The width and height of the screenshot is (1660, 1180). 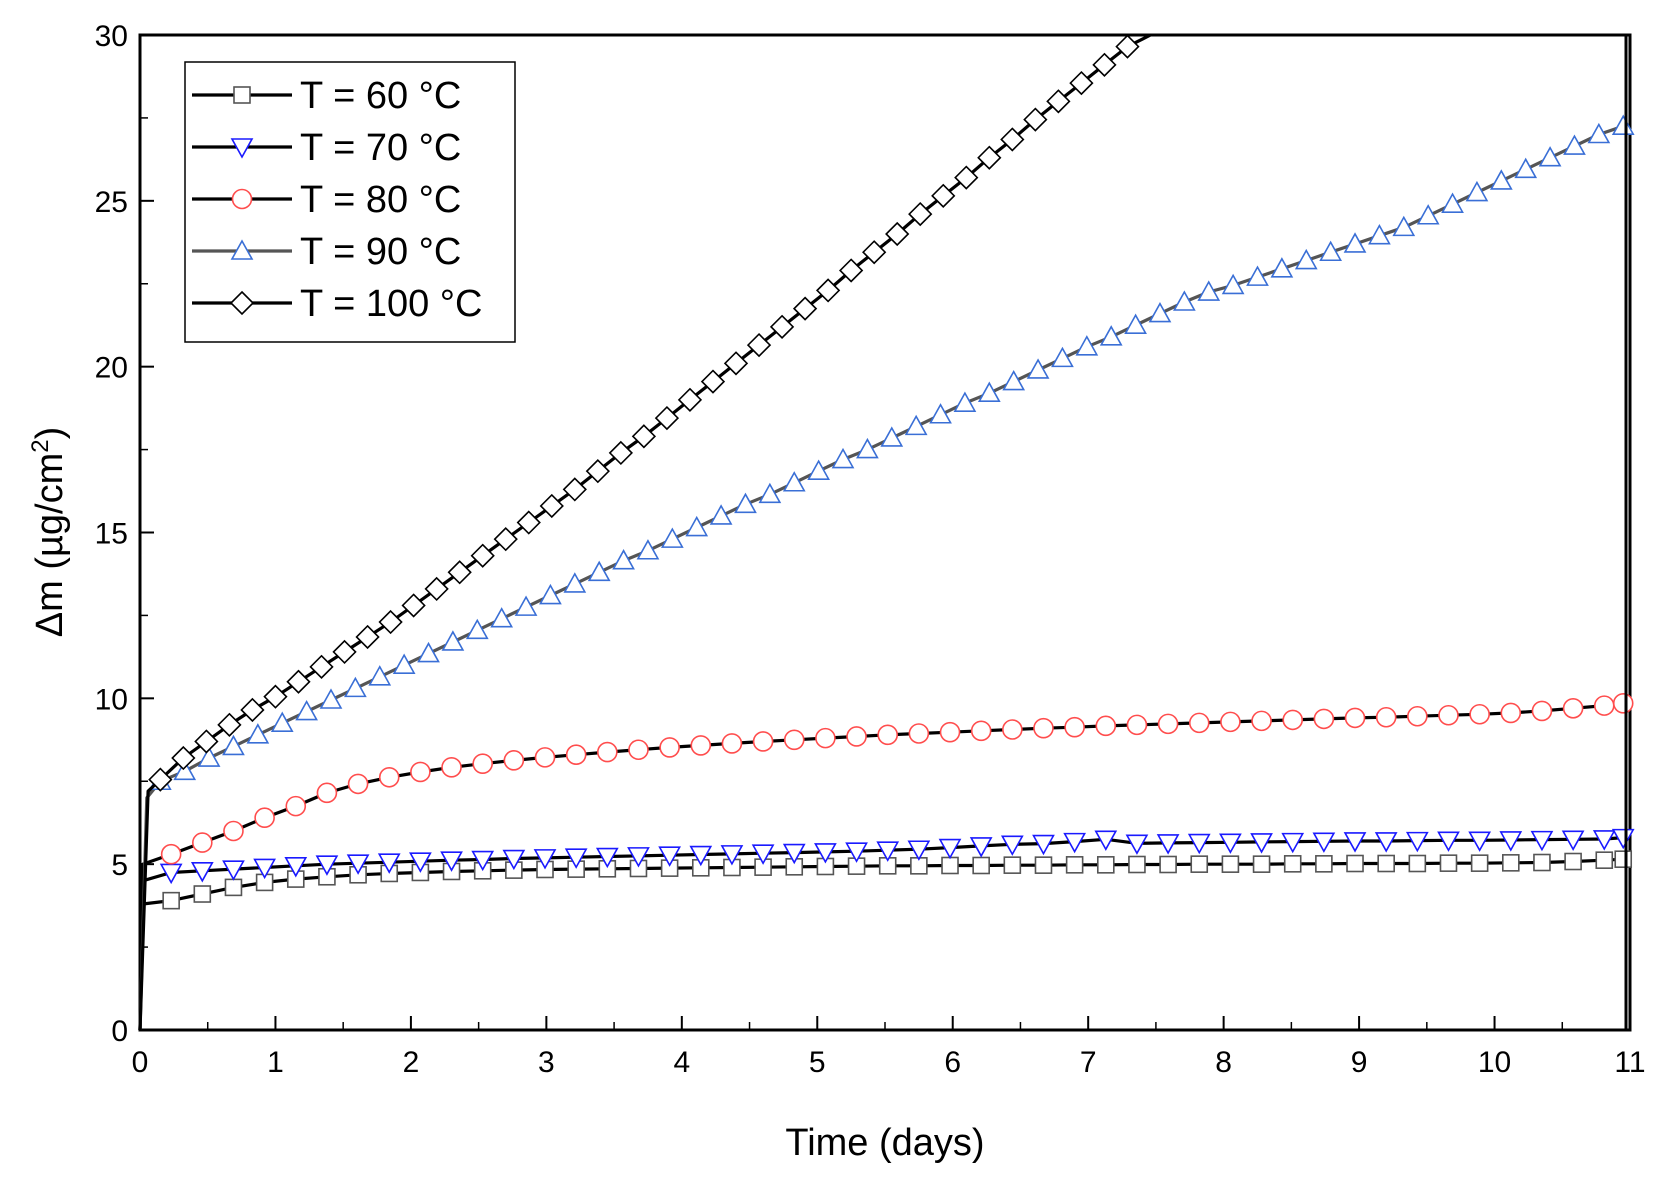 What do you see at coordinates (275, 1062) in the screenshot?
I see `x-tick-label: 1` at bounding box center [275, 1062].